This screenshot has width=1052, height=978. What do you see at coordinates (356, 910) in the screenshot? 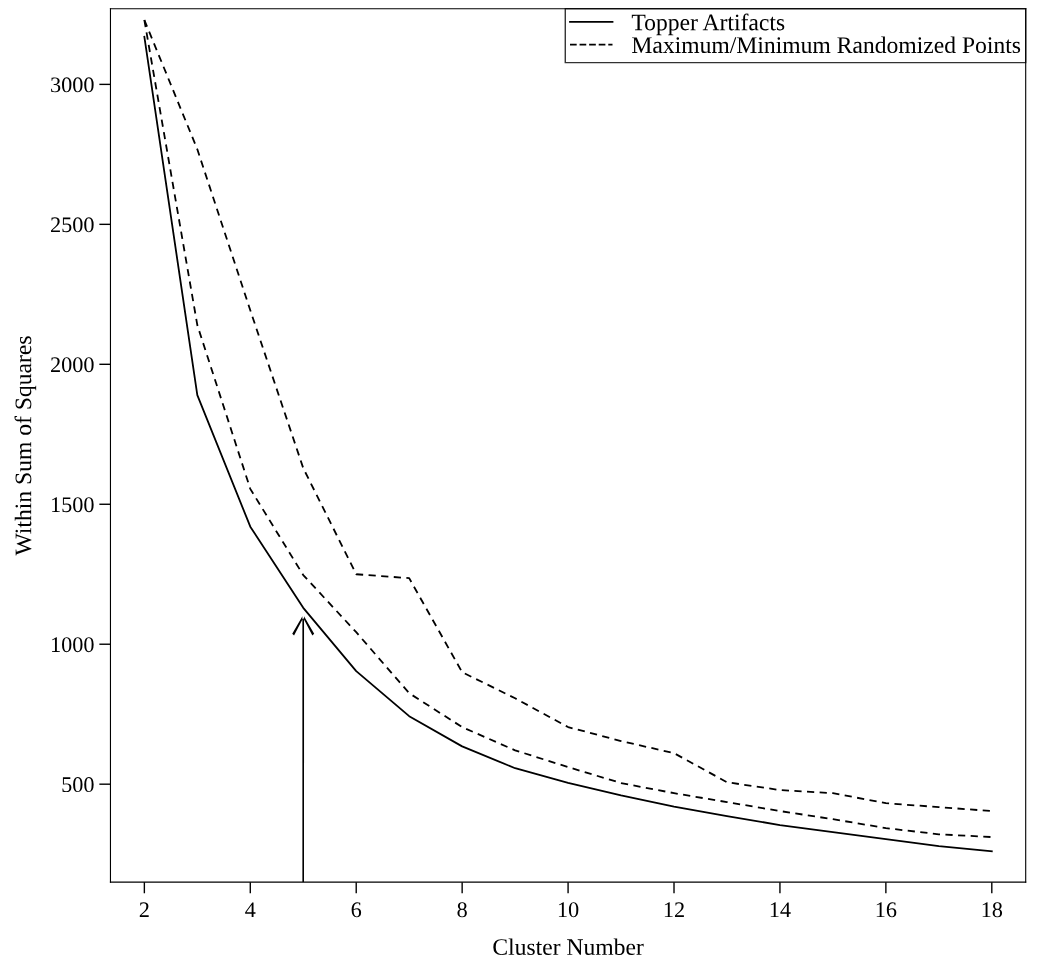
I see `x-tick-label: 6` at bounding box center [356, 910].